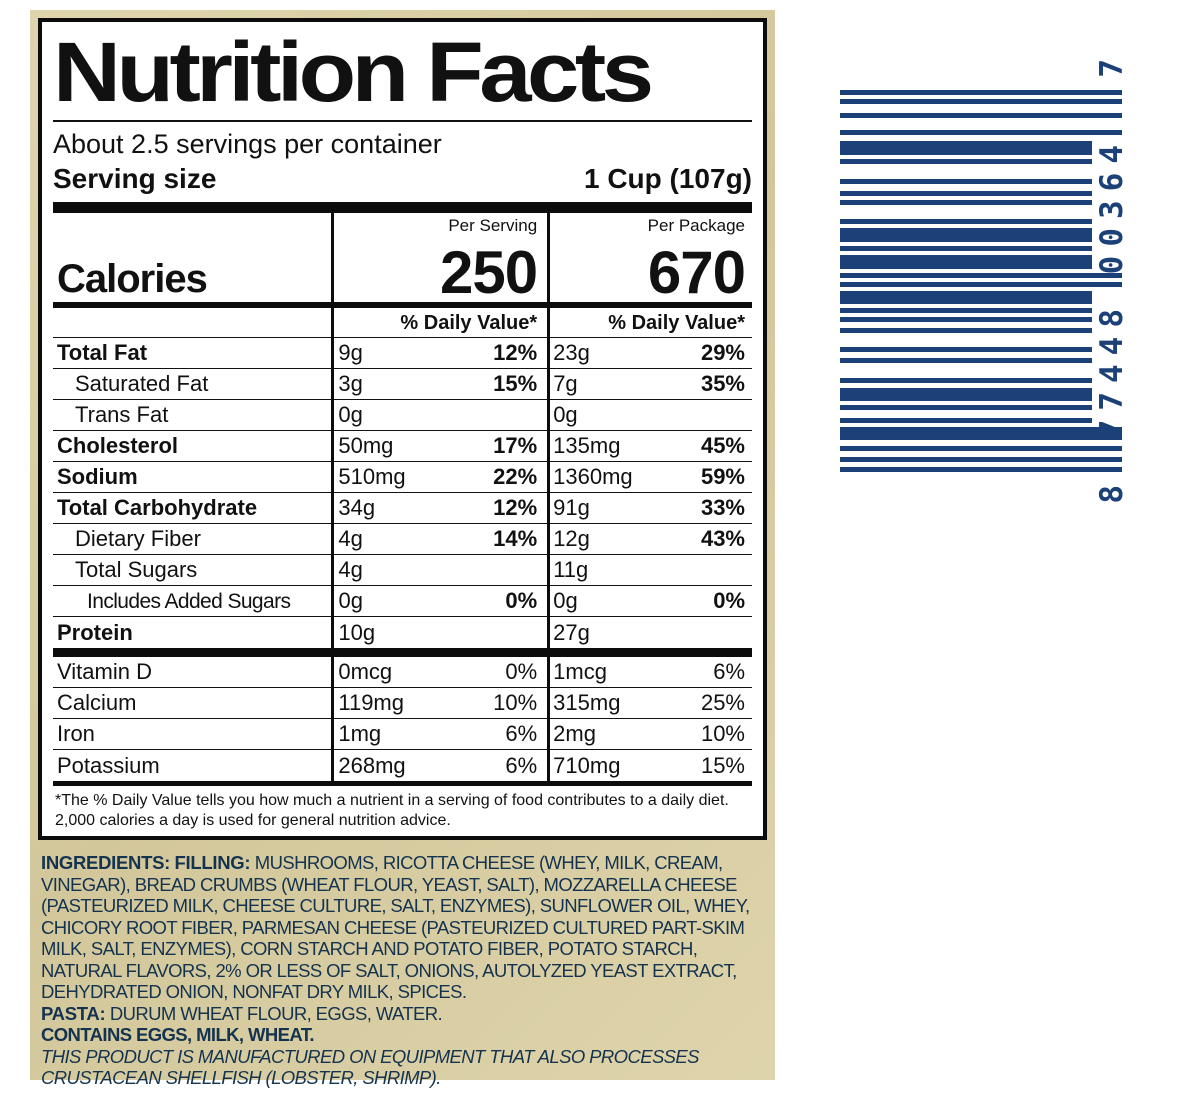  I want to click on servings-per-container: About 2.5 servings per container, so click(247, 143).